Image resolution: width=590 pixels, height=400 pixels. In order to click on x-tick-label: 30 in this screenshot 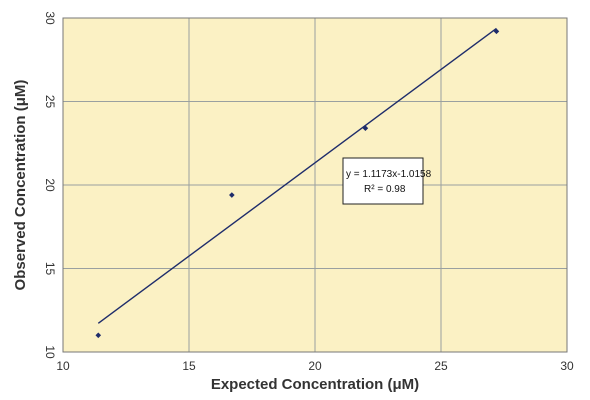, I will do `click(567, 366)`.